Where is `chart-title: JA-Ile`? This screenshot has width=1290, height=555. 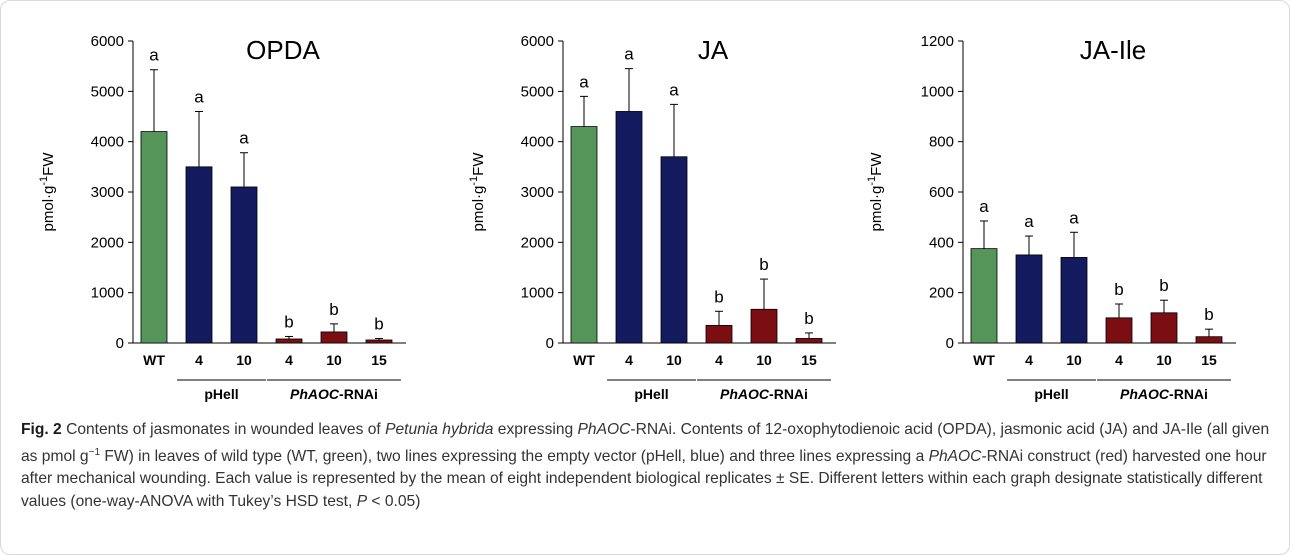 chart-title: JA-Ile is located at coordinates (1113, 50).